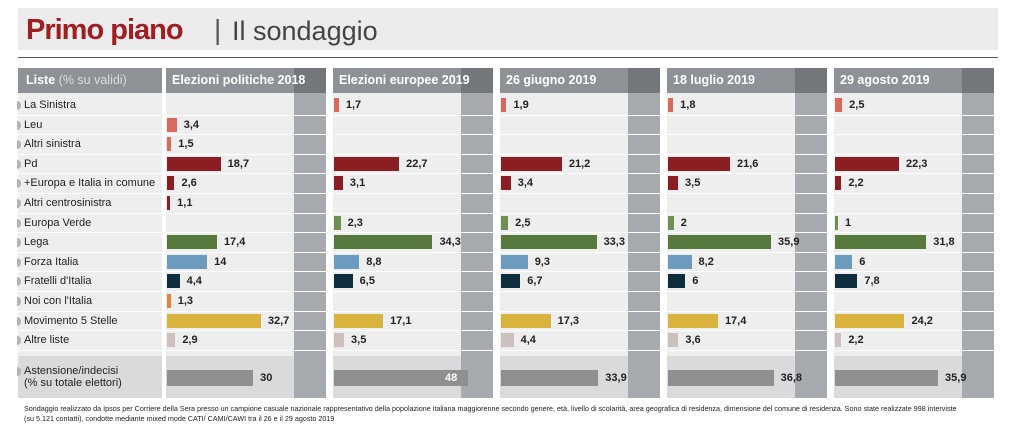 This screenshot has width=1024, height=427. What do you see at coordinates (353, 105) in the screenshot?
I see `data-label: 1,7` at bounding box center [353, 105].